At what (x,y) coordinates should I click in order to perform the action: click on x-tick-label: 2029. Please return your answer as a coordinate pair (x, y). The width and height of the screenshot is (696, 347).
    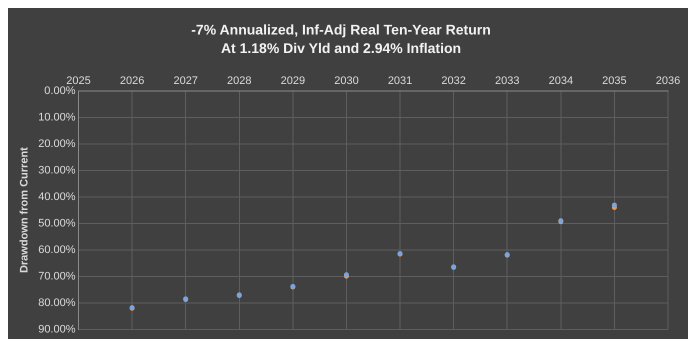
    Looking at the image, I should click on (293, 81).